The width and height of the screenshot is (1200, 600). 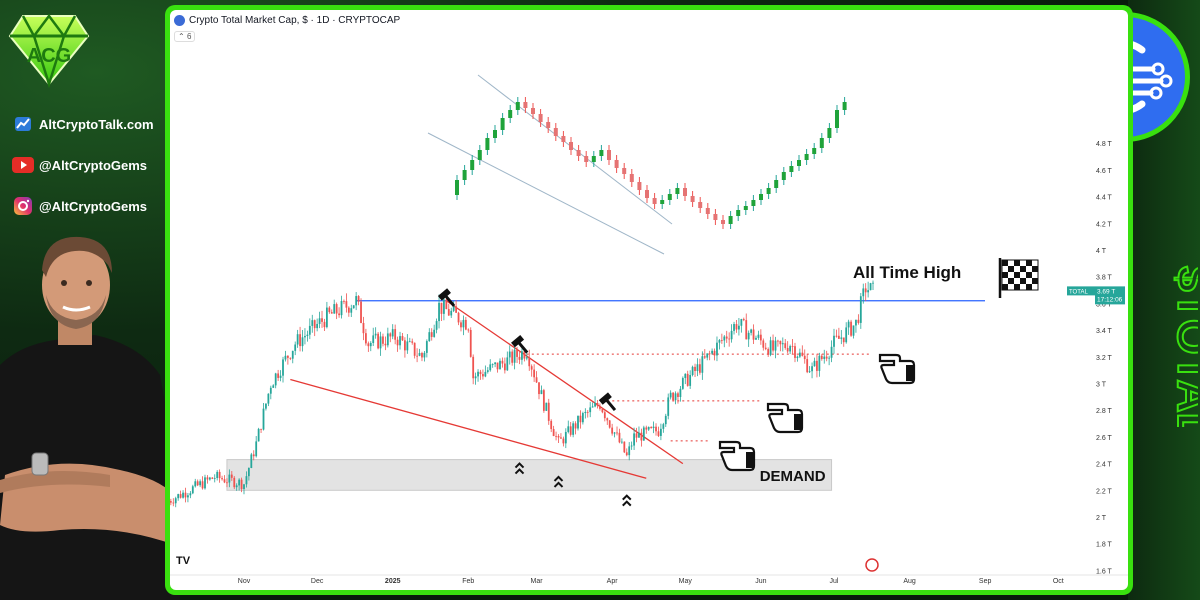 What do you see at coordinates (1104, 278) in the screenshot?
I see `y-tick-label: 3.8 T` at bounding box center [1104, 278].